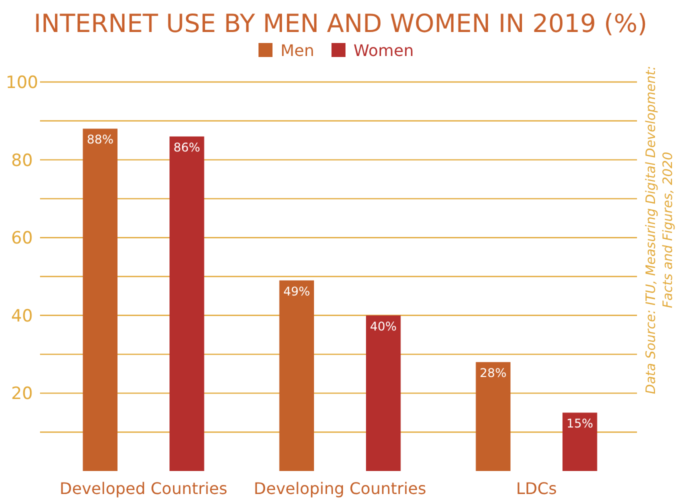 The height and width of the screenshot is (501, 681). What do you see at coordinates (341, 23) in the screenshot?
I see `chart-title: INTERNET USE BY MEN AND WOMEN IN 2019 (%)` at bounding box center [341, 23].